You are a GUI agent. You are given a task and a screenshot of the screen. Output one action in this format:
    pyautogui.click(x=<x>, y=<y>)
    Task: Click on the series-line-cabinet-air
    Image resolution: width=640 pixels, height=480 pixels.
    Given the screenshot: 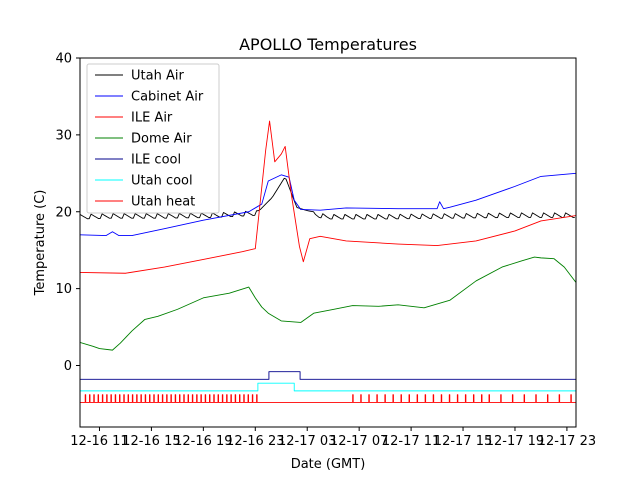 What is the action you would take?
    pyautogui.click(x=328, y=204)
    